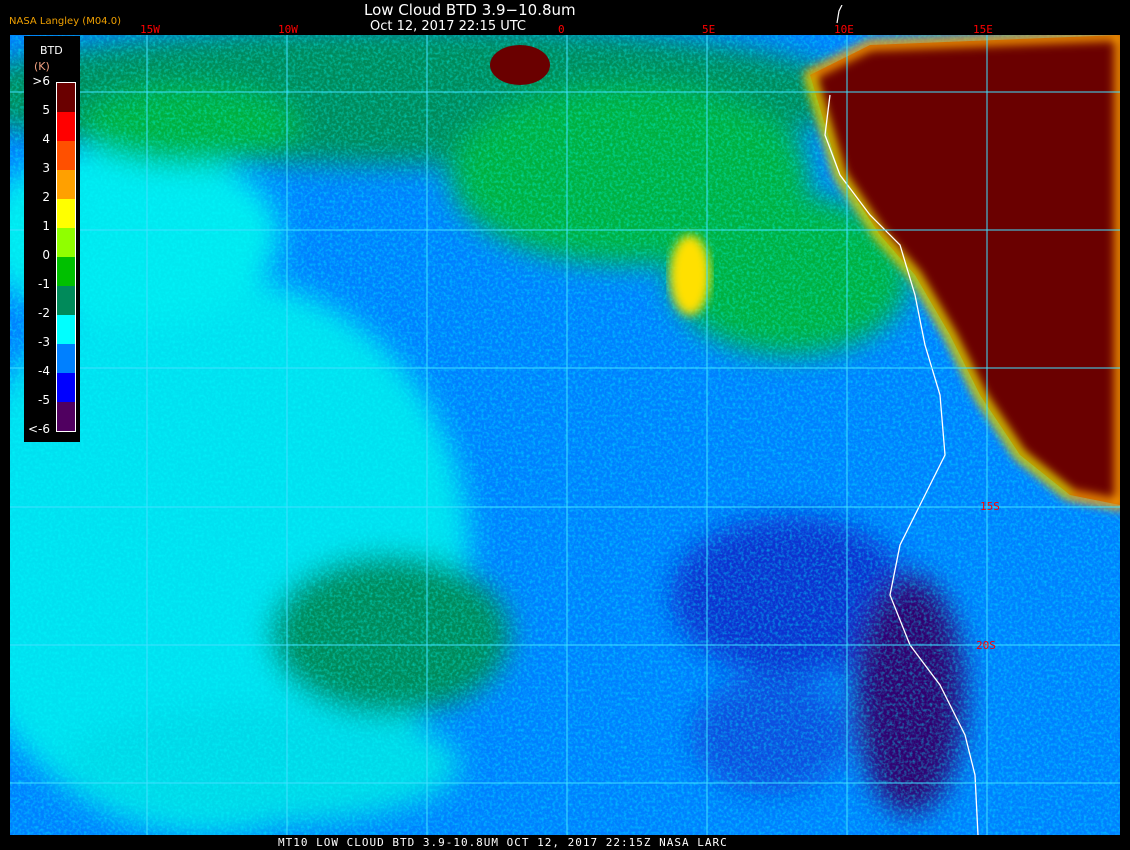 This screenshot has width=1130, height=850. I want to click on lat-label-20s: 20S, so click(986, 645).